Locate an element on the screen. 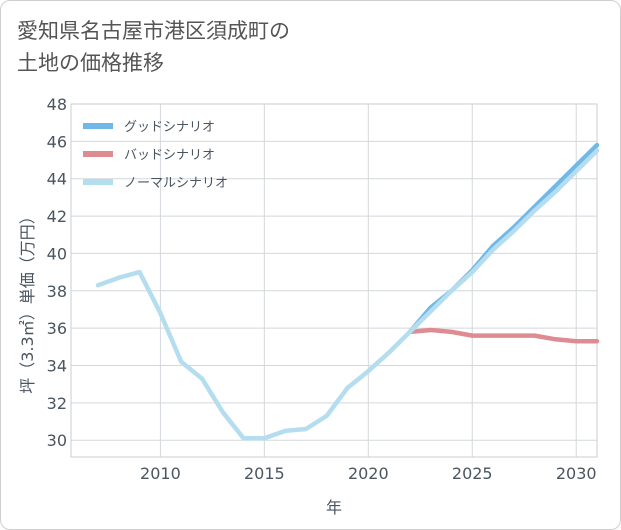  y-tick-label: 46 is located at coordinates (57, 141).